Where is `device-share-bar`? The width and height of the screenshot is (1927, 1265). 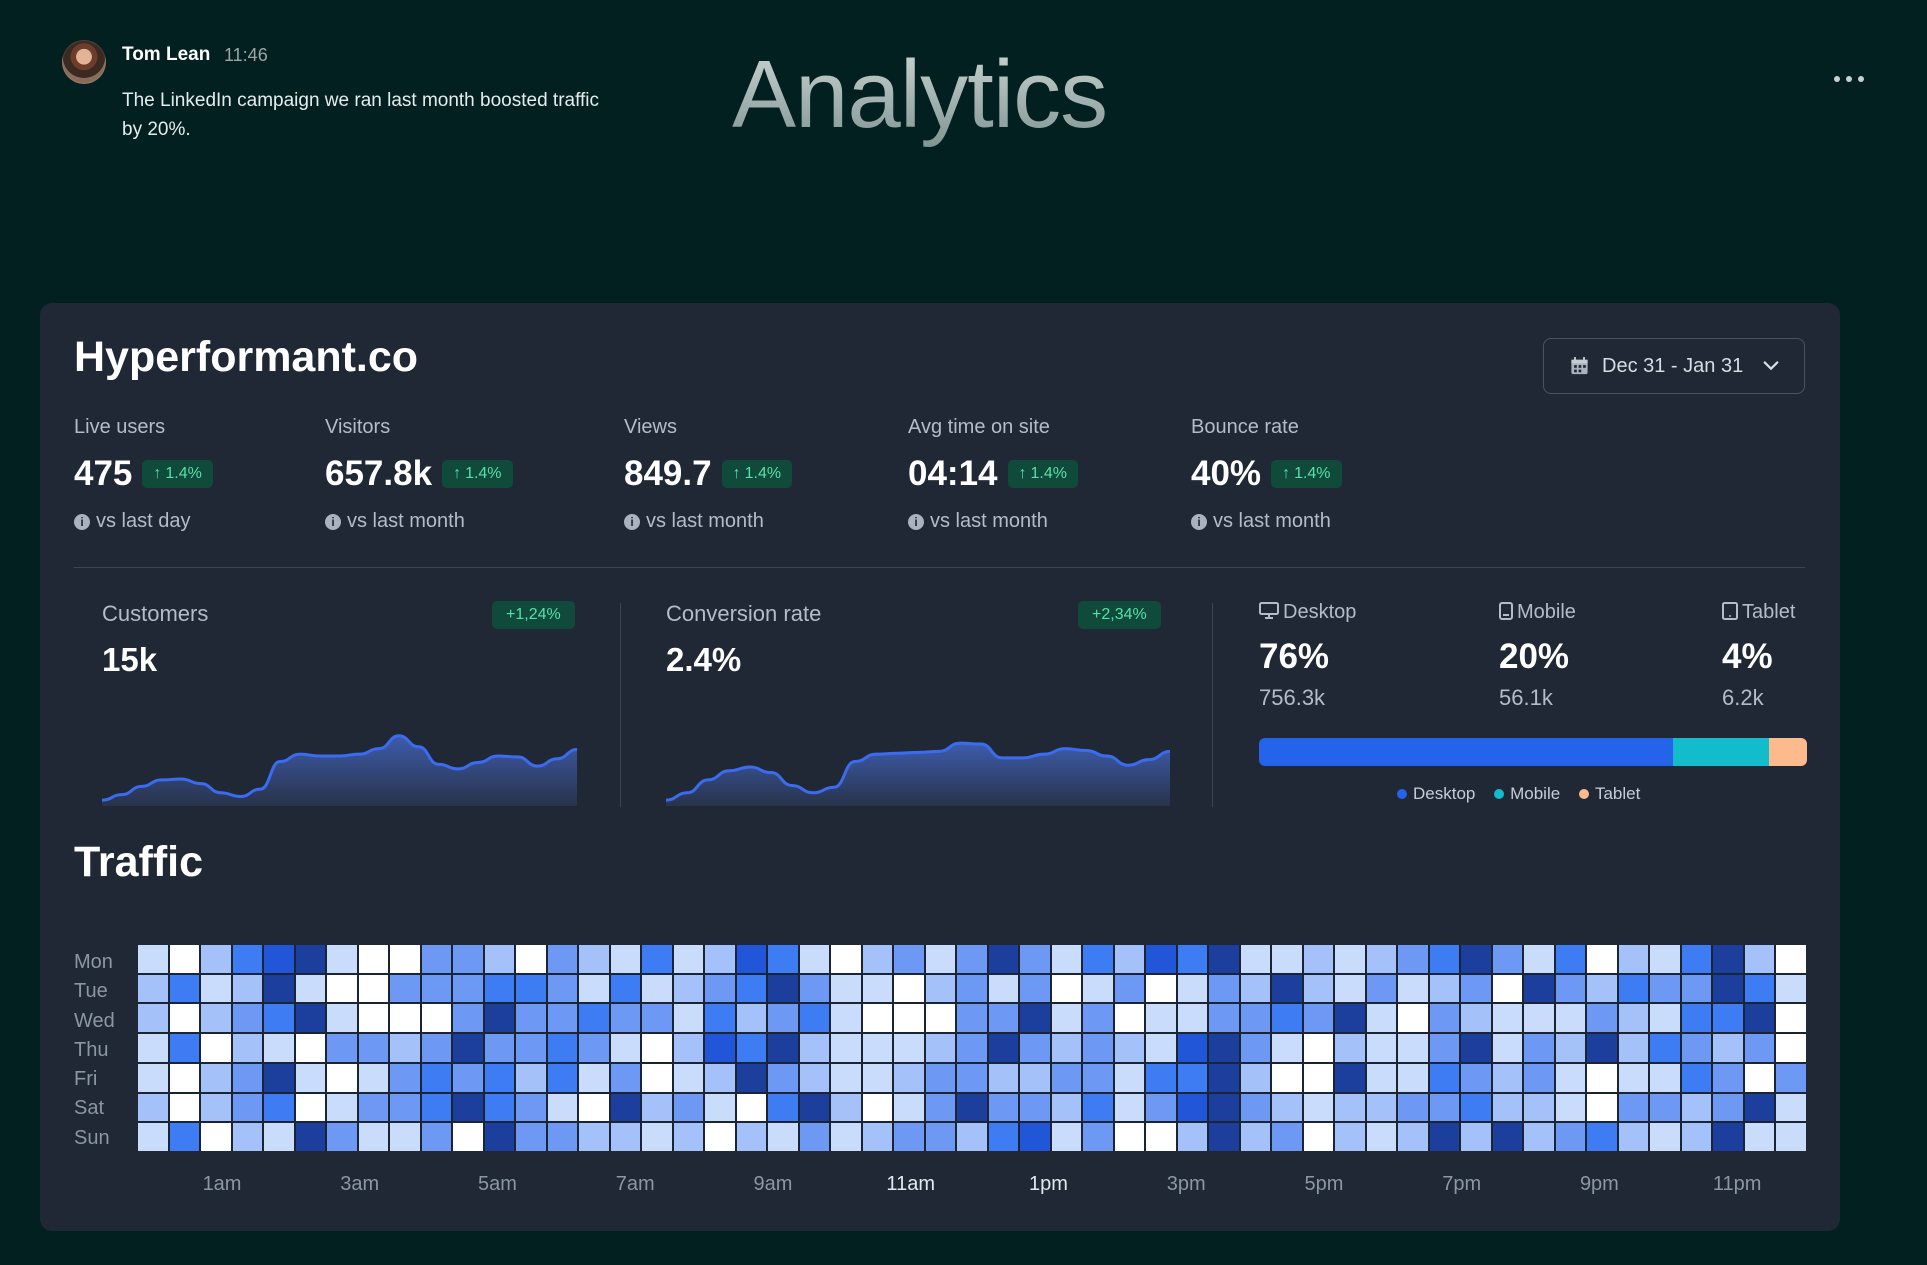
device-share-bar is located at coordinates (1533, 752).